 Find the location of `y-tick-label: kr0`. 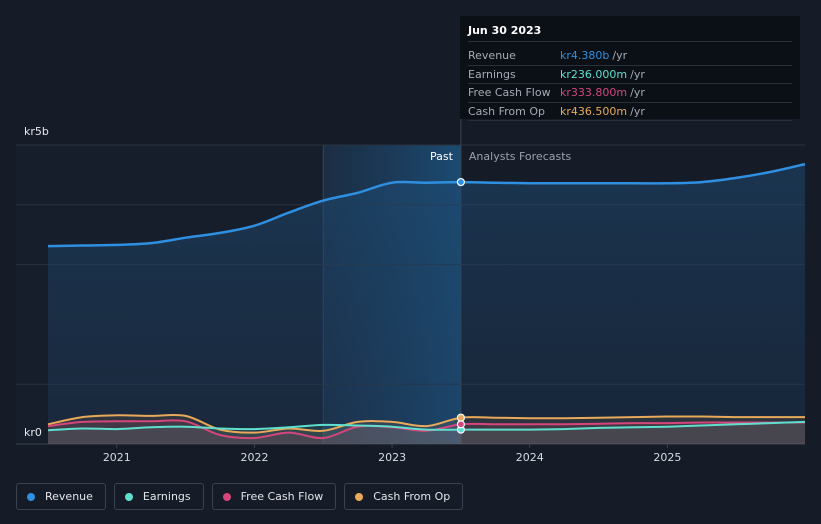

y-tick-label: kr0 is located at coordinates (33, 432).